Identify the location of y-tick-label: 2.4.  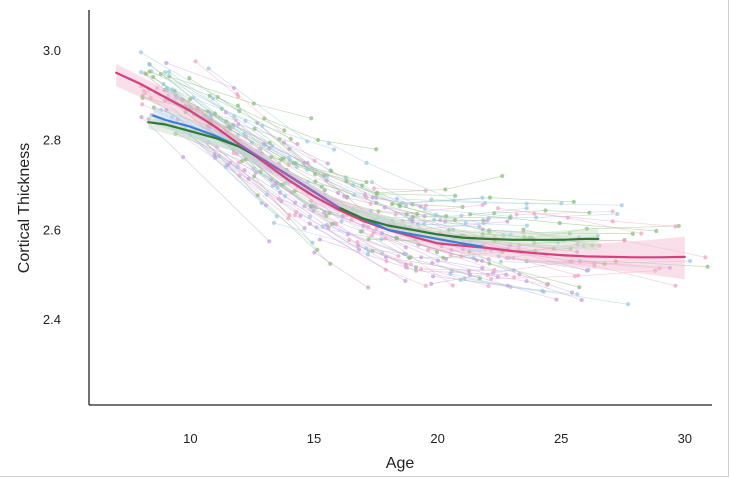
(52, 319).